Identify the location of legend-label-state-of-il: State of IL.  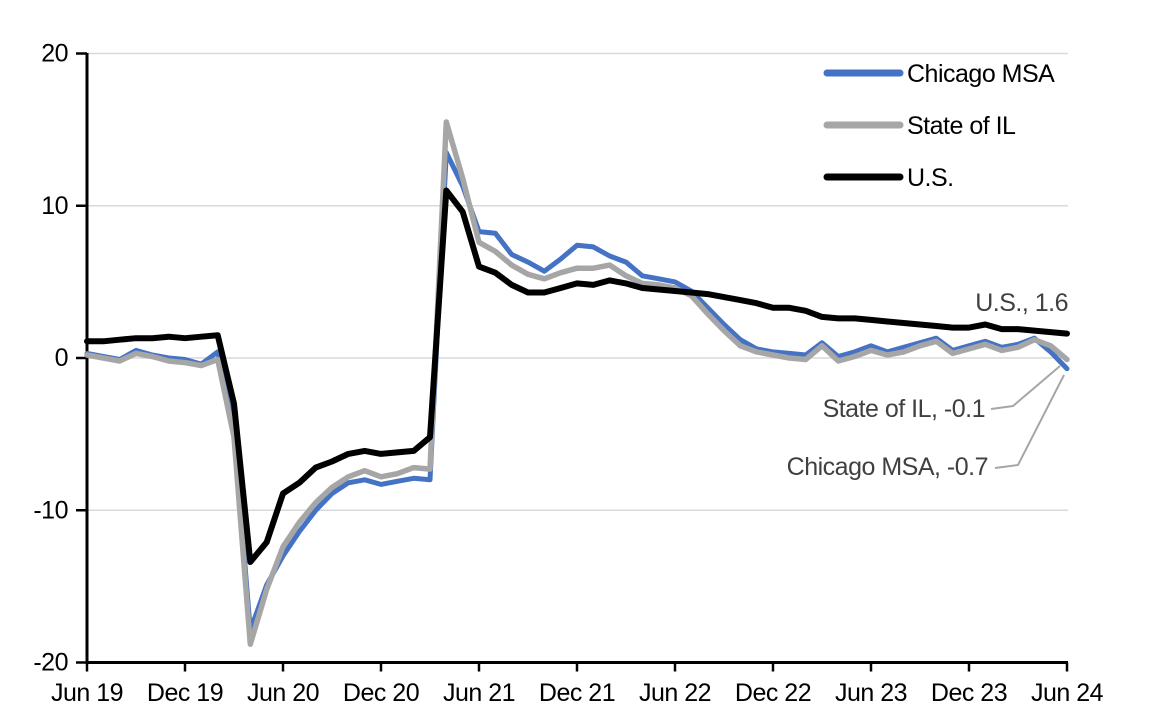
(961, 126).